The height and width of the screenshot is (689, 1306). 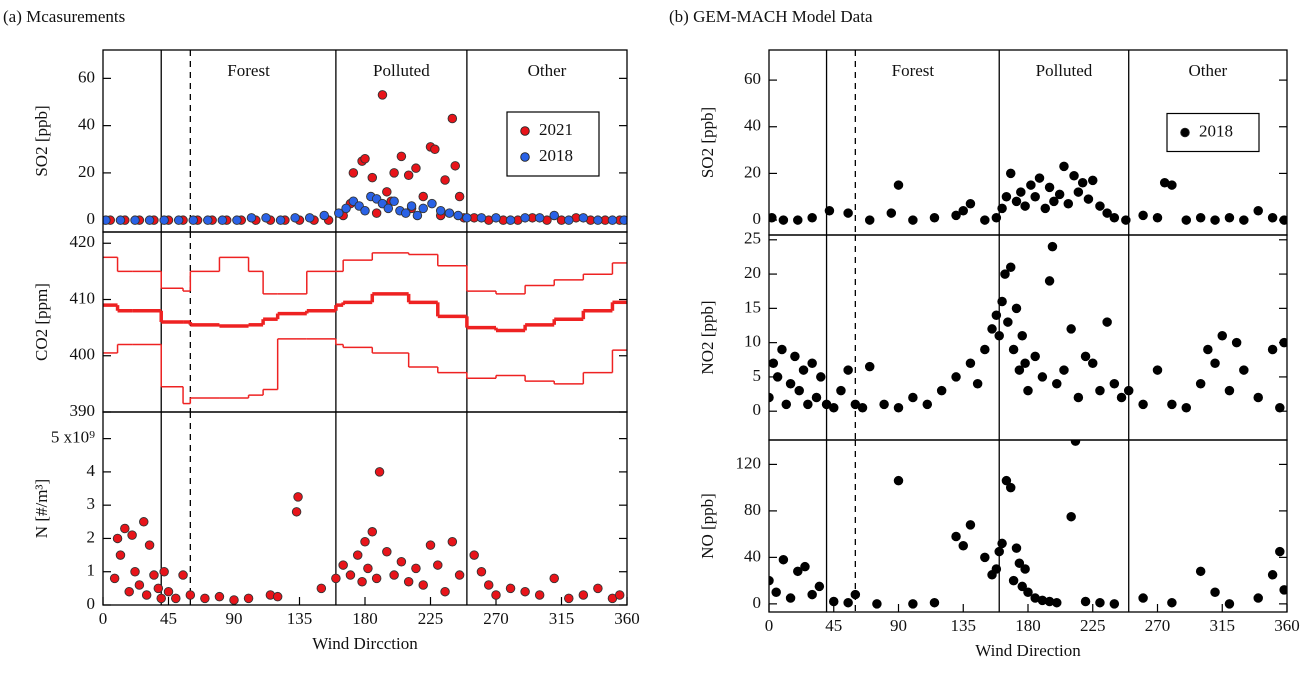 What do you see at coordinates (1064, 70) in the screenshot?
I see `region-label: Polluted` at bounding box center [1064, 70].